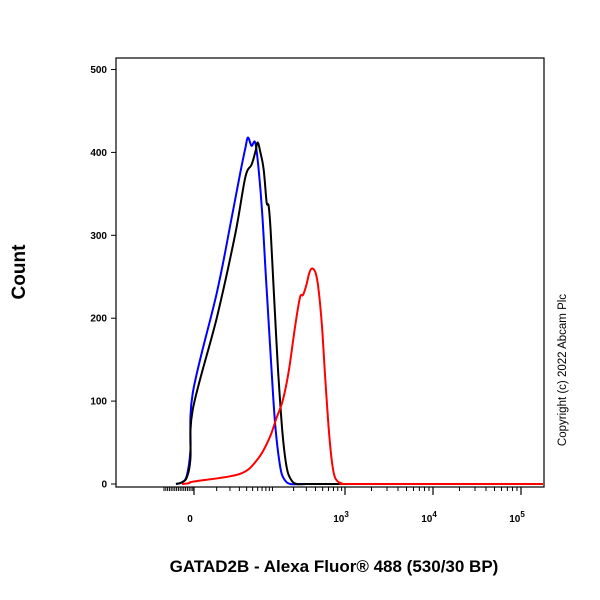 The width and height of the screenshot is (600, 600). What do you see at coordinates (98, 402) in the screenshot?
I see `y-tick-label: 100` at bounding box center [98, 402].